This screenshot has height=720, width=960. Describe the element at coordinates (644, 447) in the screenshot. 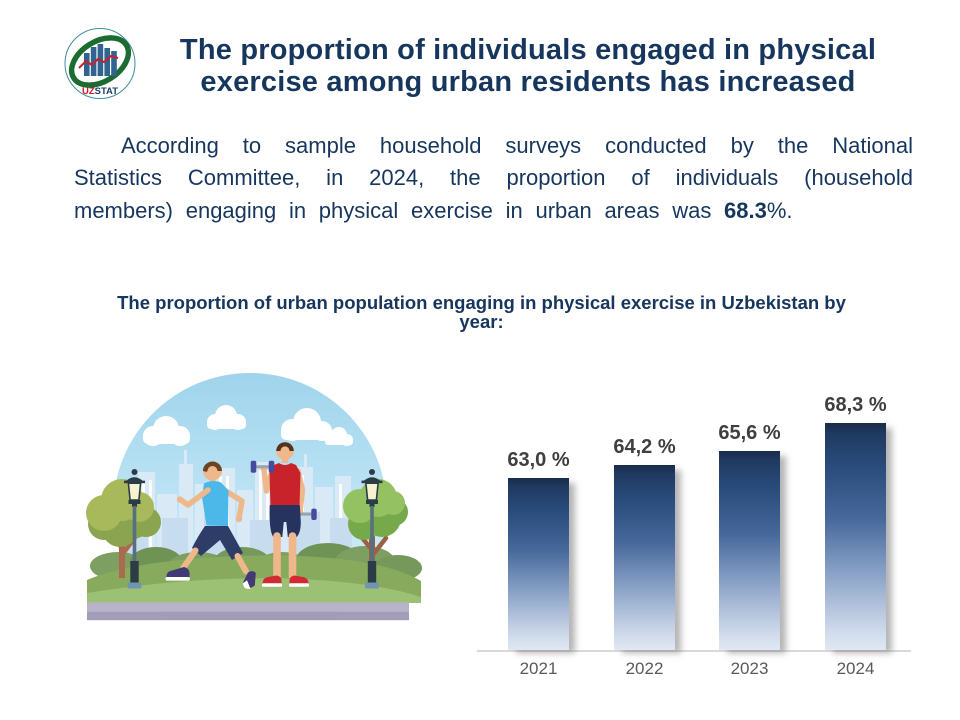

I see `bar-value-label: 64,2 %` at that location.